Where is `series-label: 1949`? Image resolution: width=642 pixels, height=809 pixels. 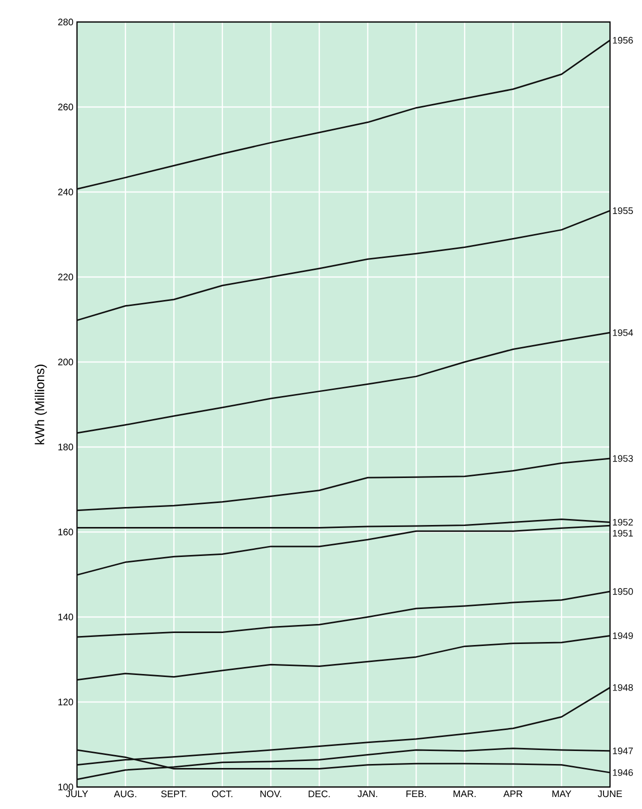
series-label: 1949 is located at coordinates (622, 636).